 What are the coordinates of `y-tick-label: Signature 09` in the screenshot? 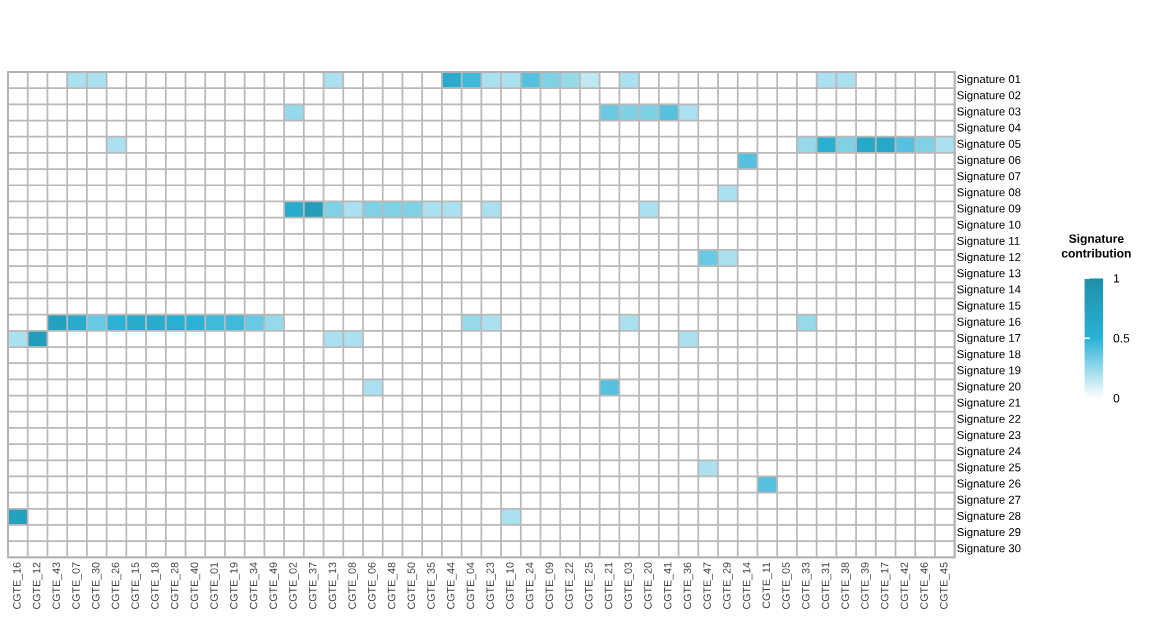 It's located at (989, 209).